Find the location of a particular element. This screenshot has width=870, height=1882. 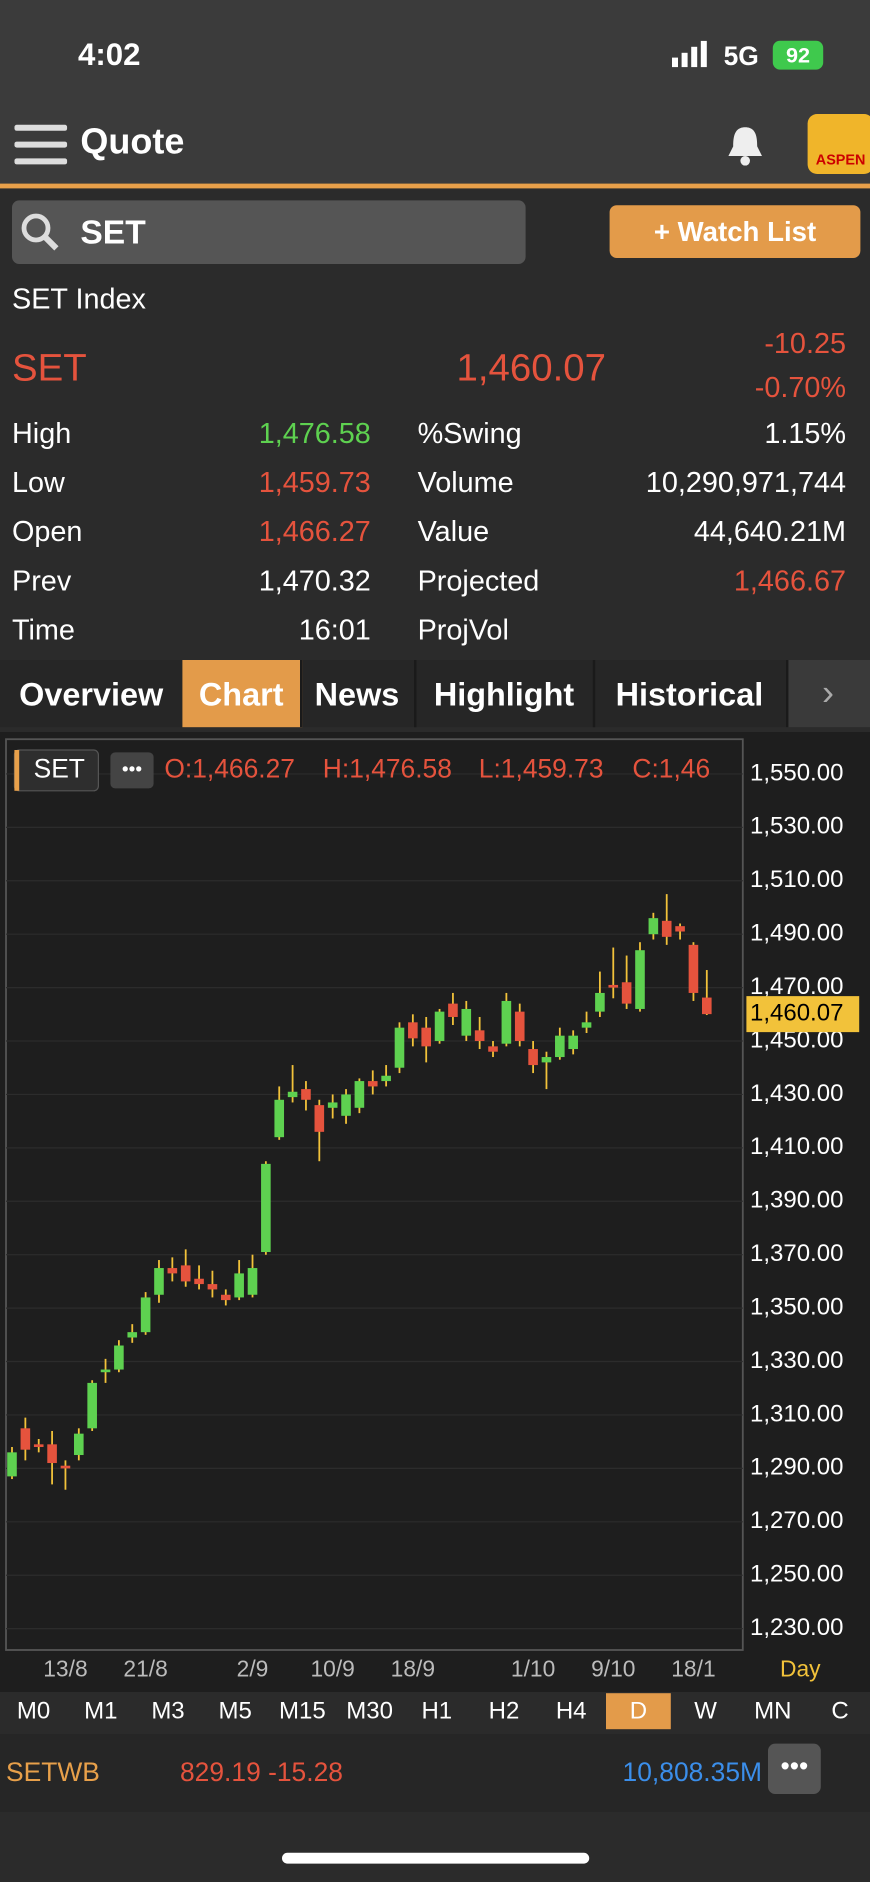

timeframe: H2 is located at coordinates (504, 1711).